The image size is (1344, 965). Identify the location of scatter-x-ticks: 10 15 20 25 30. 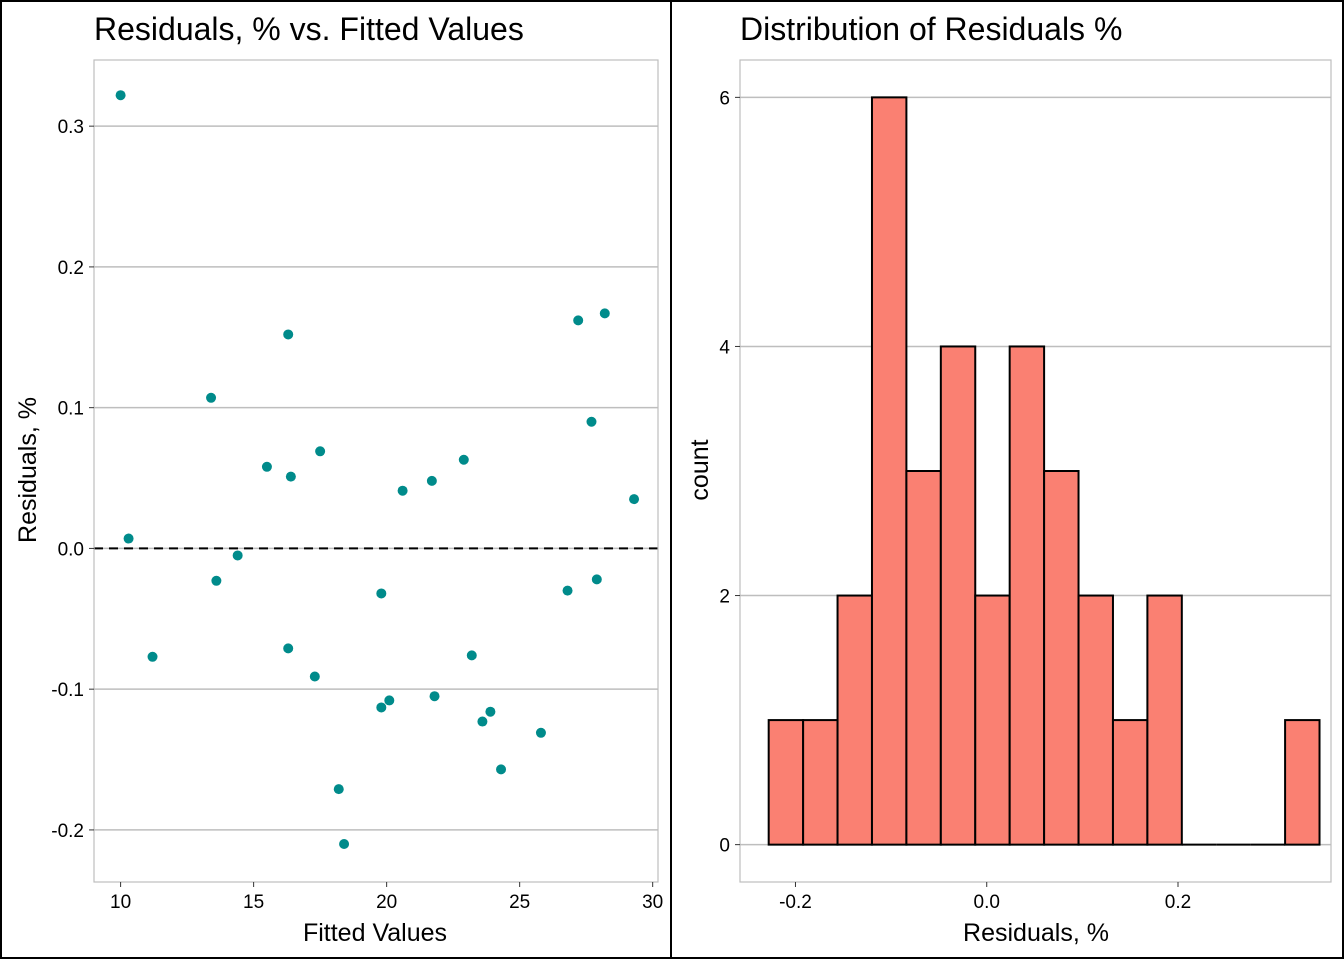
(386, 897).